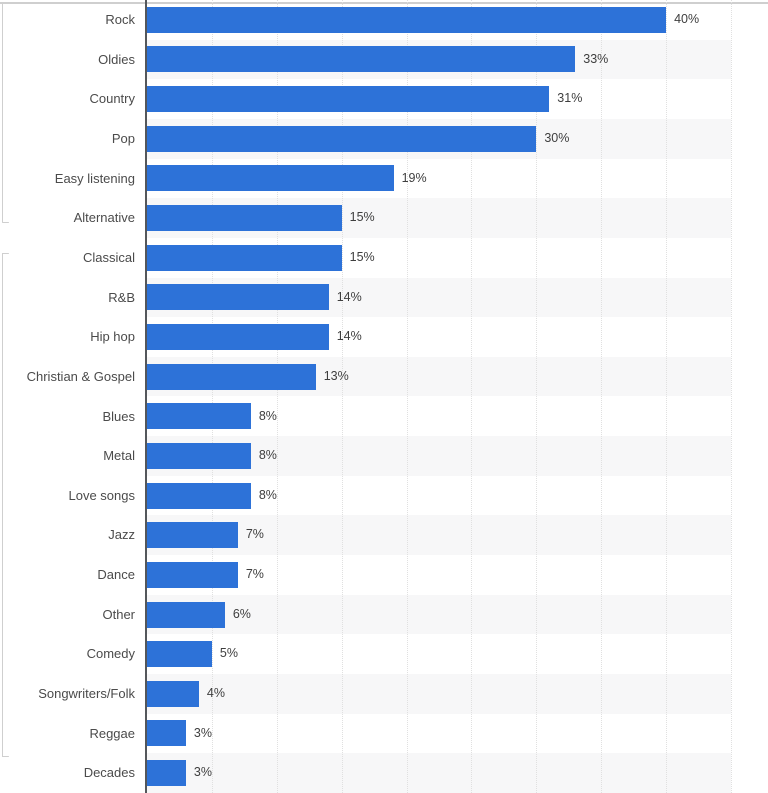 Image resolution: width=768 pixels, height=793 pixels. I want to click on chart-row: Easy listening 19%, so click(384, 179).